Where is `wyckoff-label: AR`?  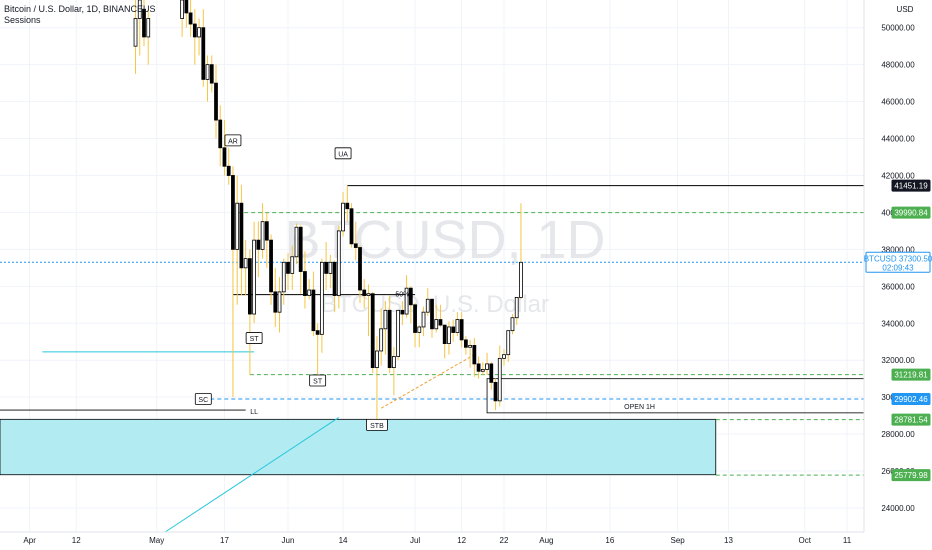 wyckoff-label: AR is located at coordinates (233, 141).